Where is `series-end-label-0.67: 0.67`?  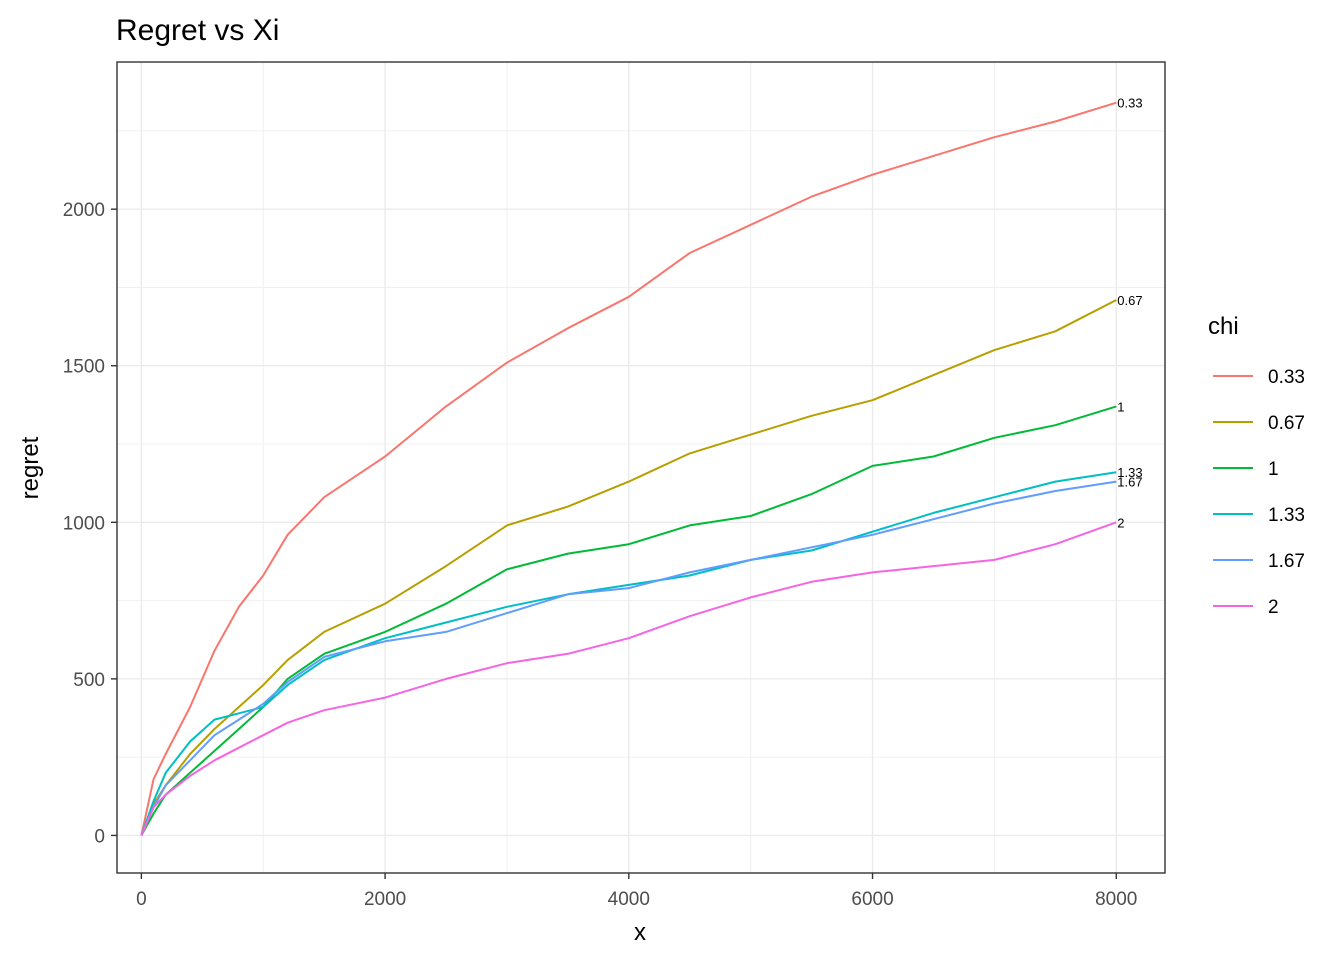 series-end-label-0.67: 0.67 is located at coordinates (1129, 300).